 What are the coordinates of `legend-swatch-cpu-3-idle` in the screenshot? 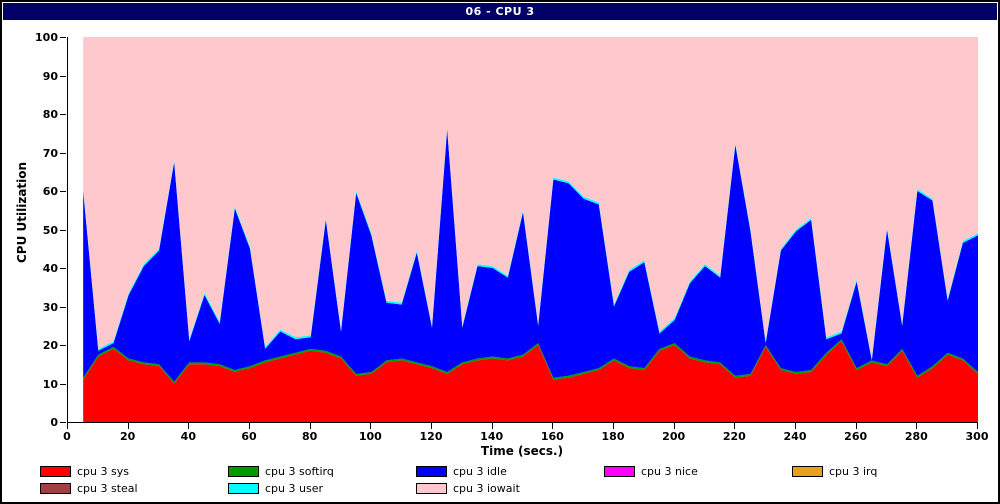 It's located at (431, 471).